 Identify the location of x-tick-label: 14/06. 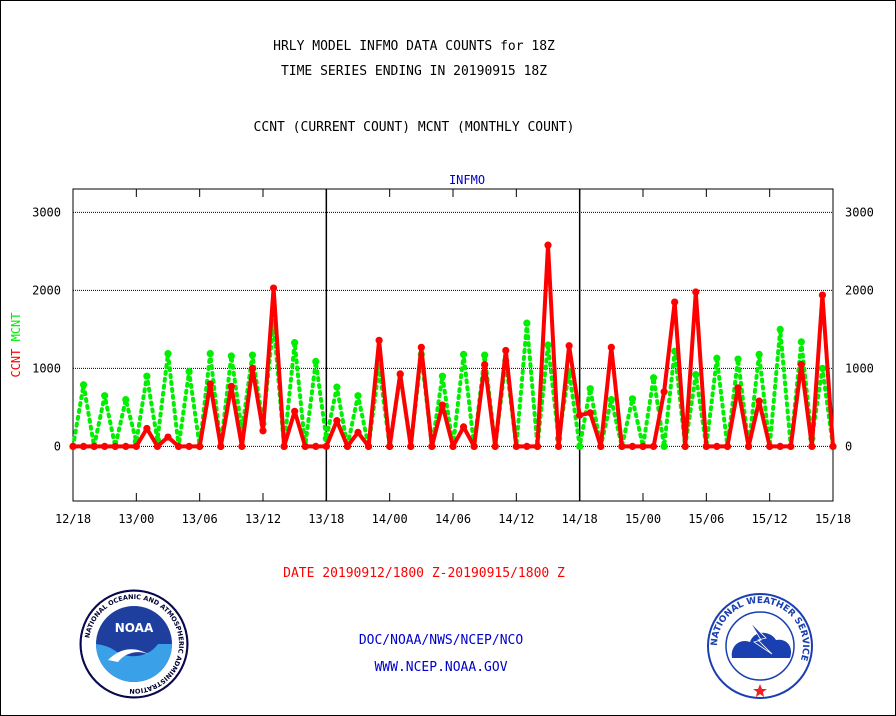
(453, 519).